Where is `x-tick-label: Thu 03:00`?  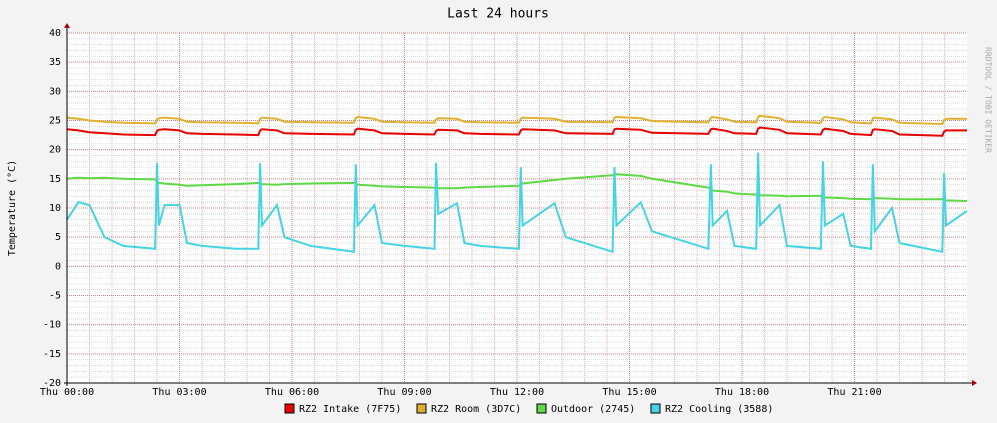 x-tick-label: Thu 03:00 is located at coordinates (179, 392).